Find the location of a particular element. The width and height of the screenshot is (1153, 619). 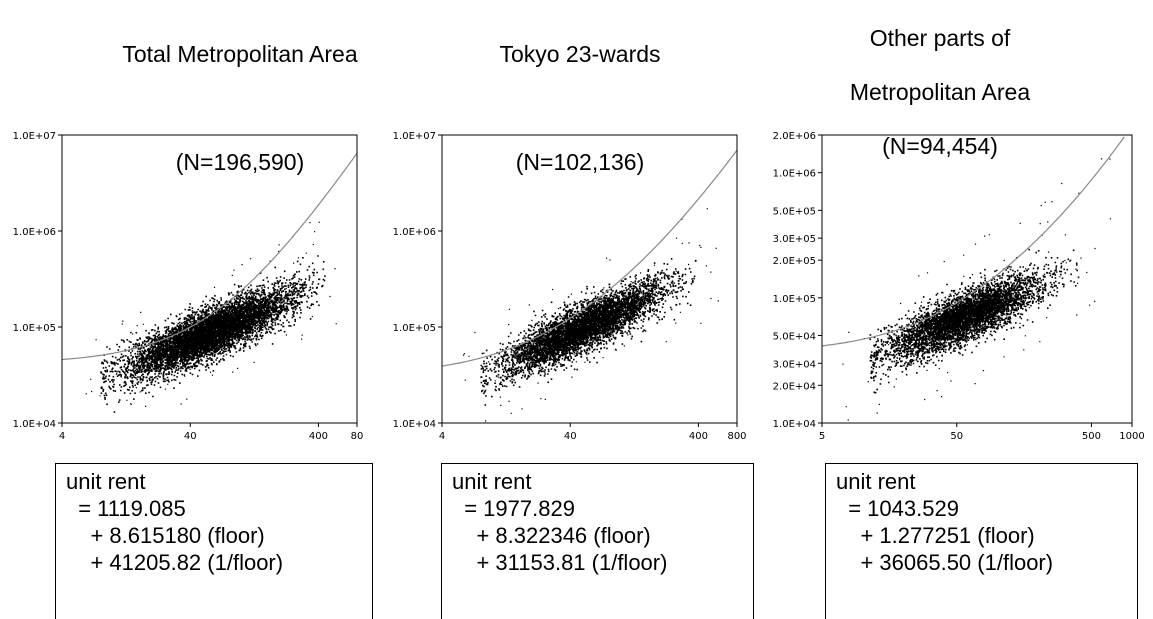

equation-line: + 31153.81 (1/floor) is located at coordinates (560, 562).